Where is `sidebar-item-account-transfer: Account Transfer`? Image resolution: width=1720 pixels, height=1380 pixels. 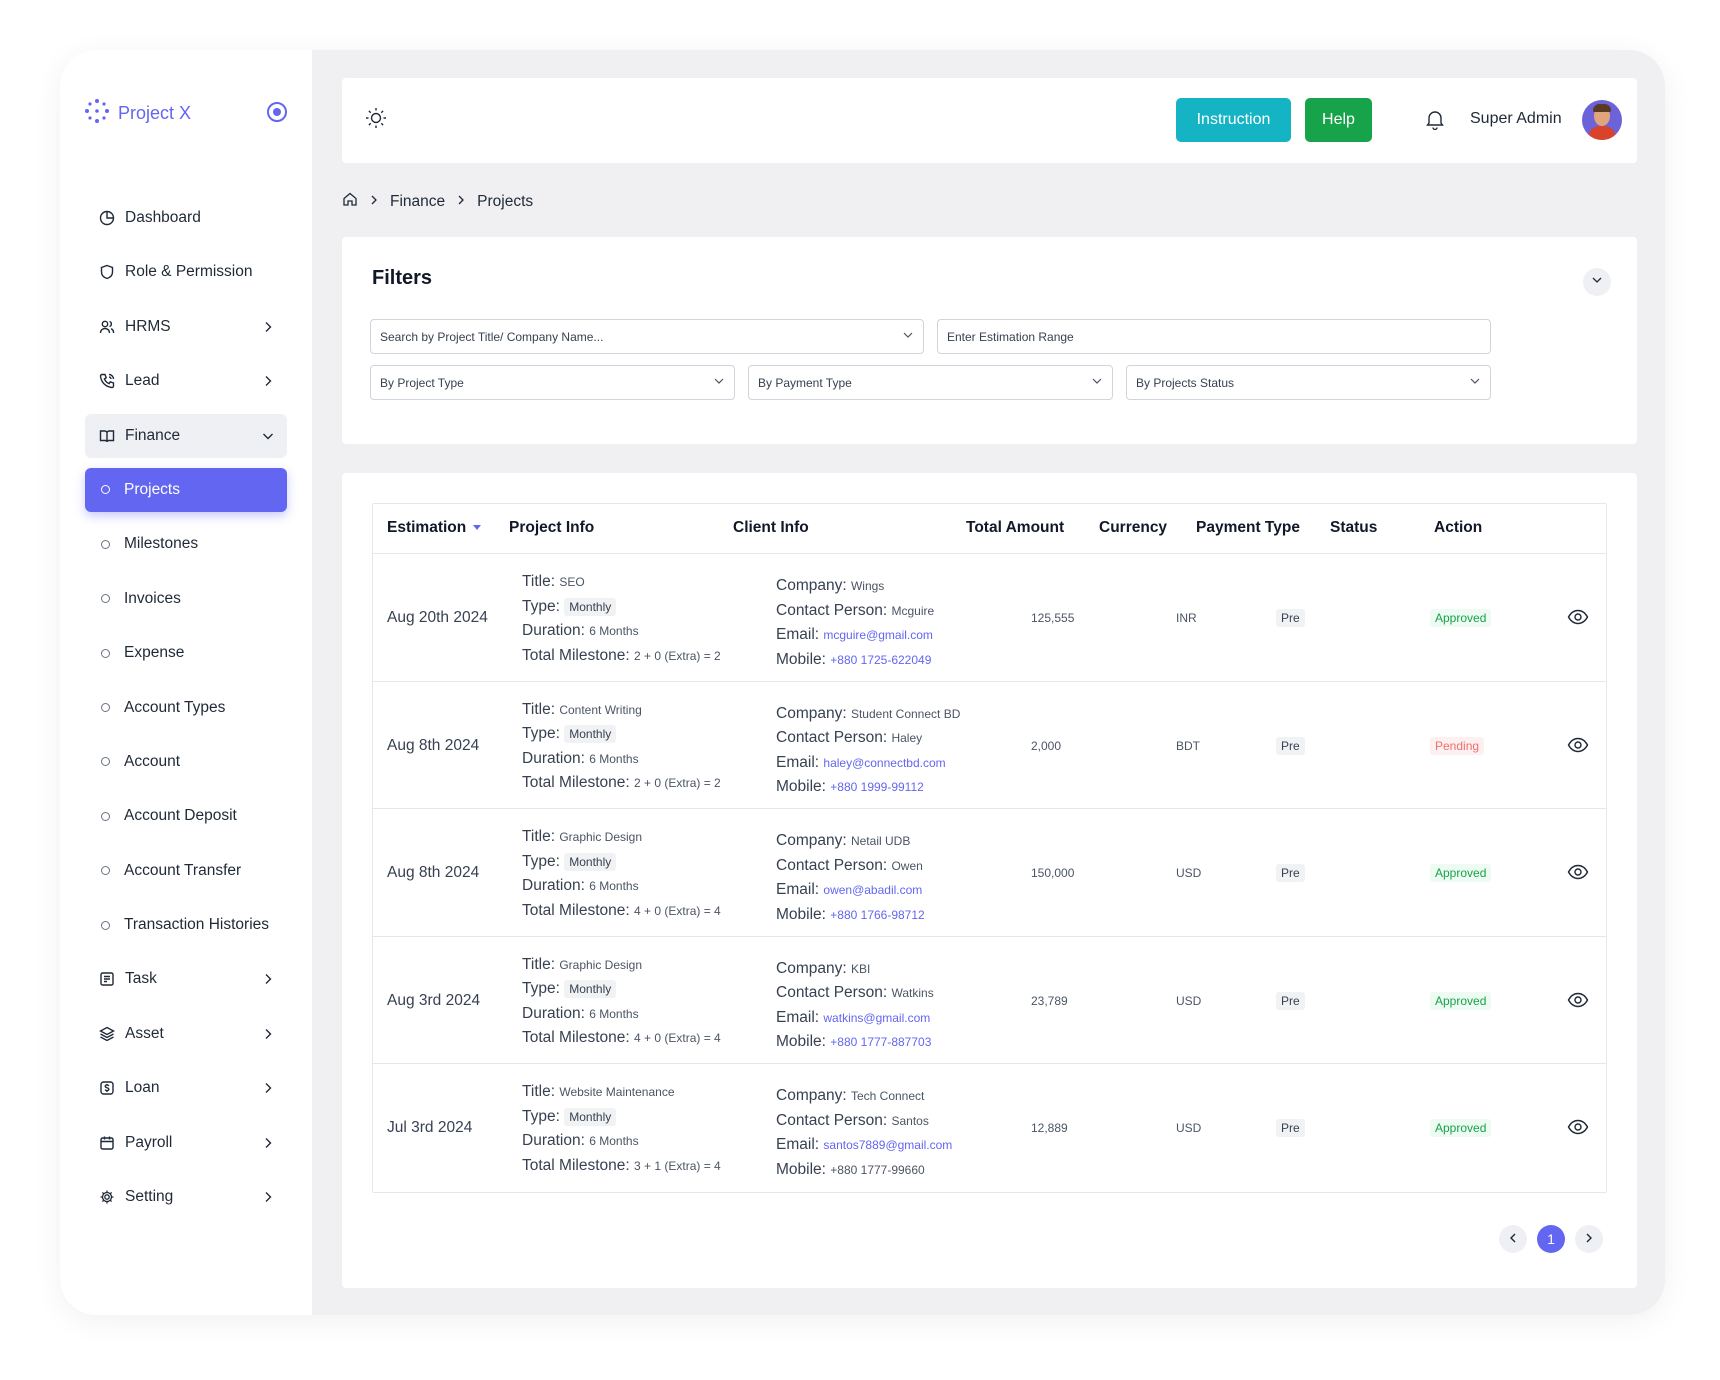
sidebar-item-account-transfer: Account Transfer is located at coordinates (186, 871).